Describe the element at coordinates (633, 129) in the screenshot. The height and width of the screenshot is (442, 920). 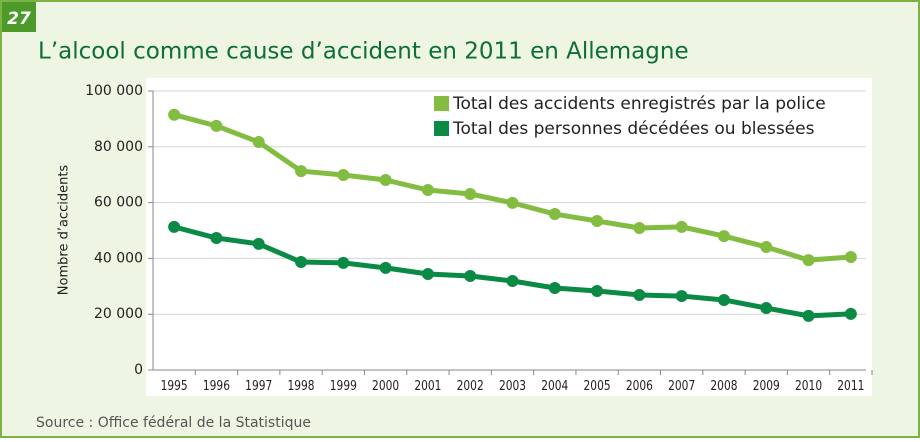
I see `legend-label: Total des personnes décédées ou blessées` at that location.